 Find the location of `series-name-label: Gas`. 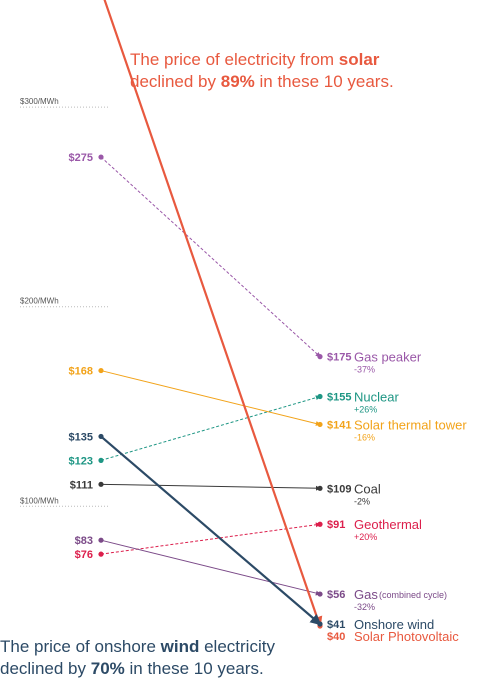

series-name-label: Gas is located at coordinates (366, 594).